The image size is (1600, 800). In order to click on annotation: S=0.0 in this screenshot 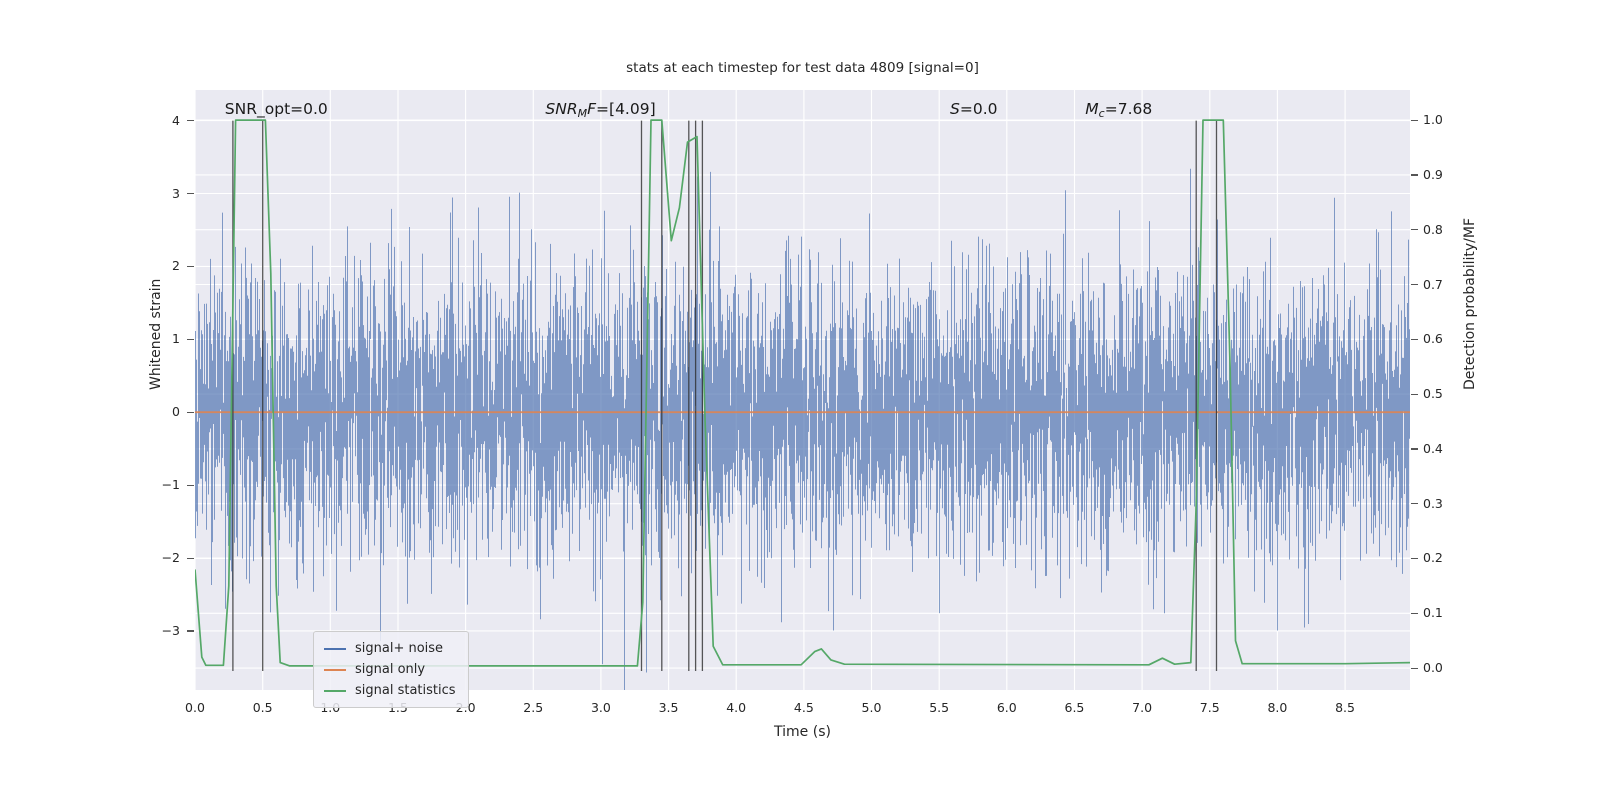, I will do `click(973, 109)`.